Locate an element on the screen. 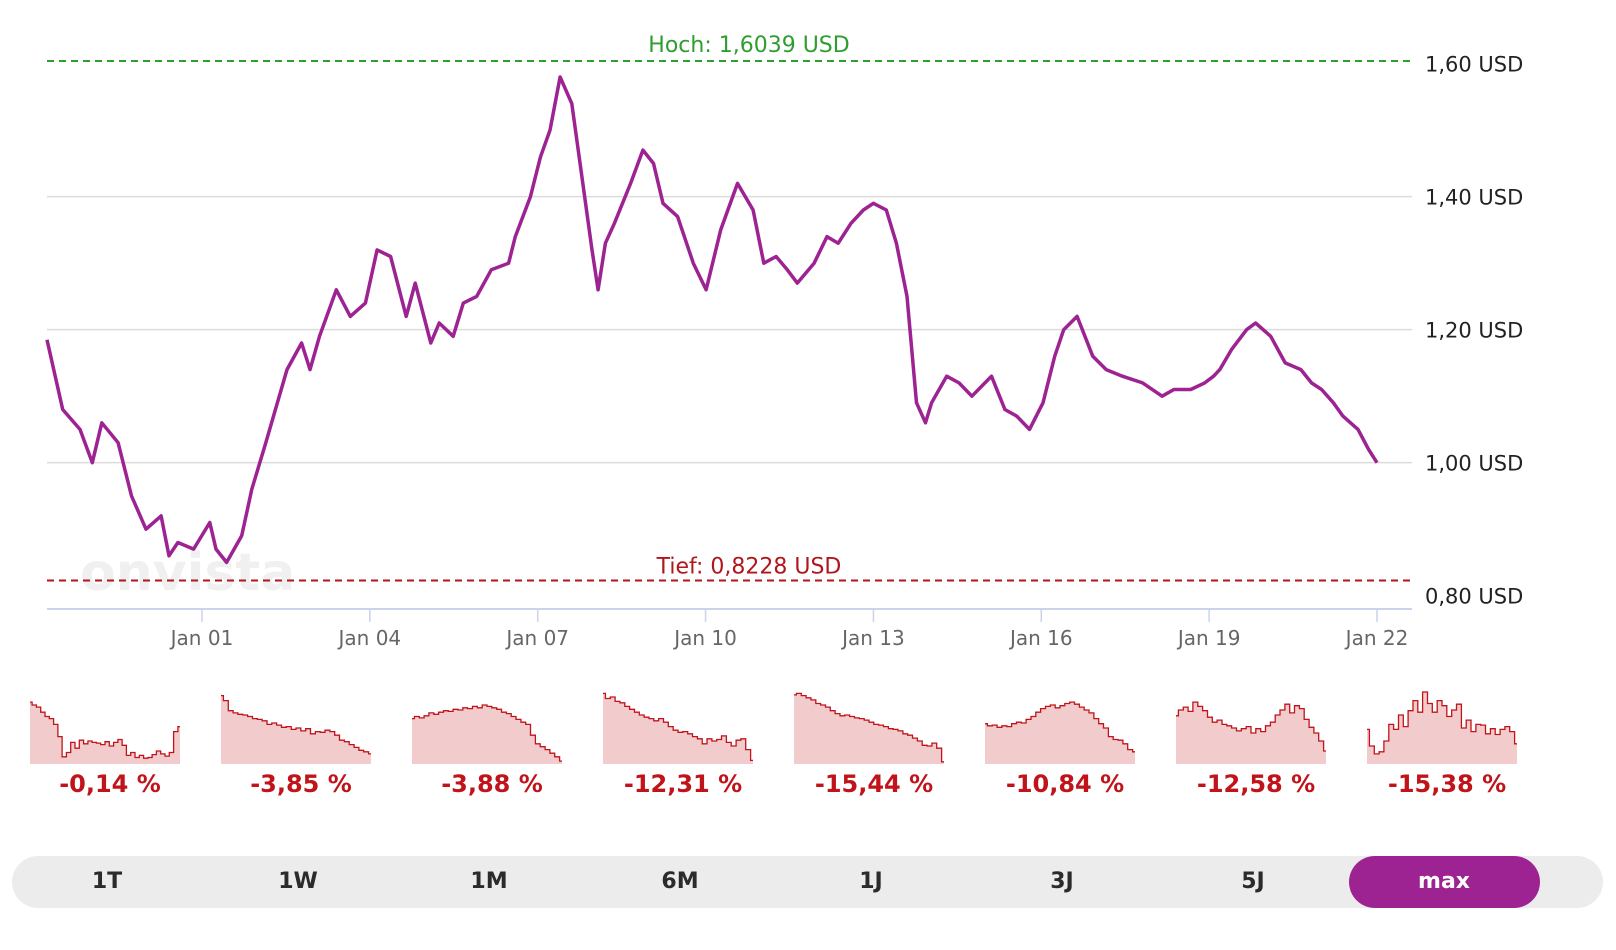 Image resolution: width=1616 pixels, height=950 pixels. sparkline-1w: -3,85 % is located at coordinates (301, 755).